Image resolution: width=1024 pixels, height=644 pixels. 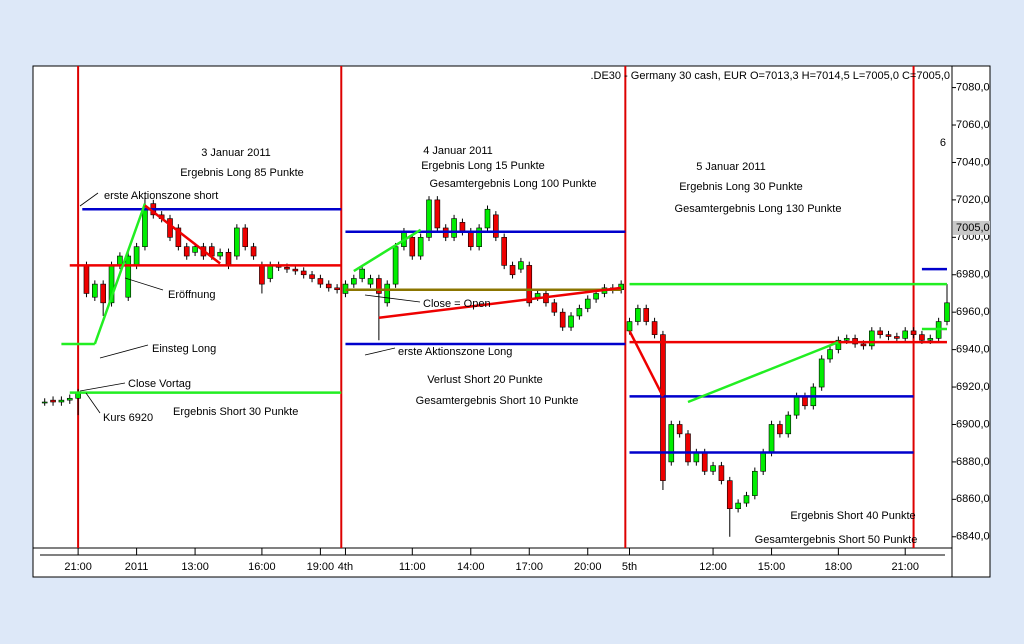 I want to click on annotation: Gesamtergebnis Long 130 Punkte, so click(x=758, y=209).